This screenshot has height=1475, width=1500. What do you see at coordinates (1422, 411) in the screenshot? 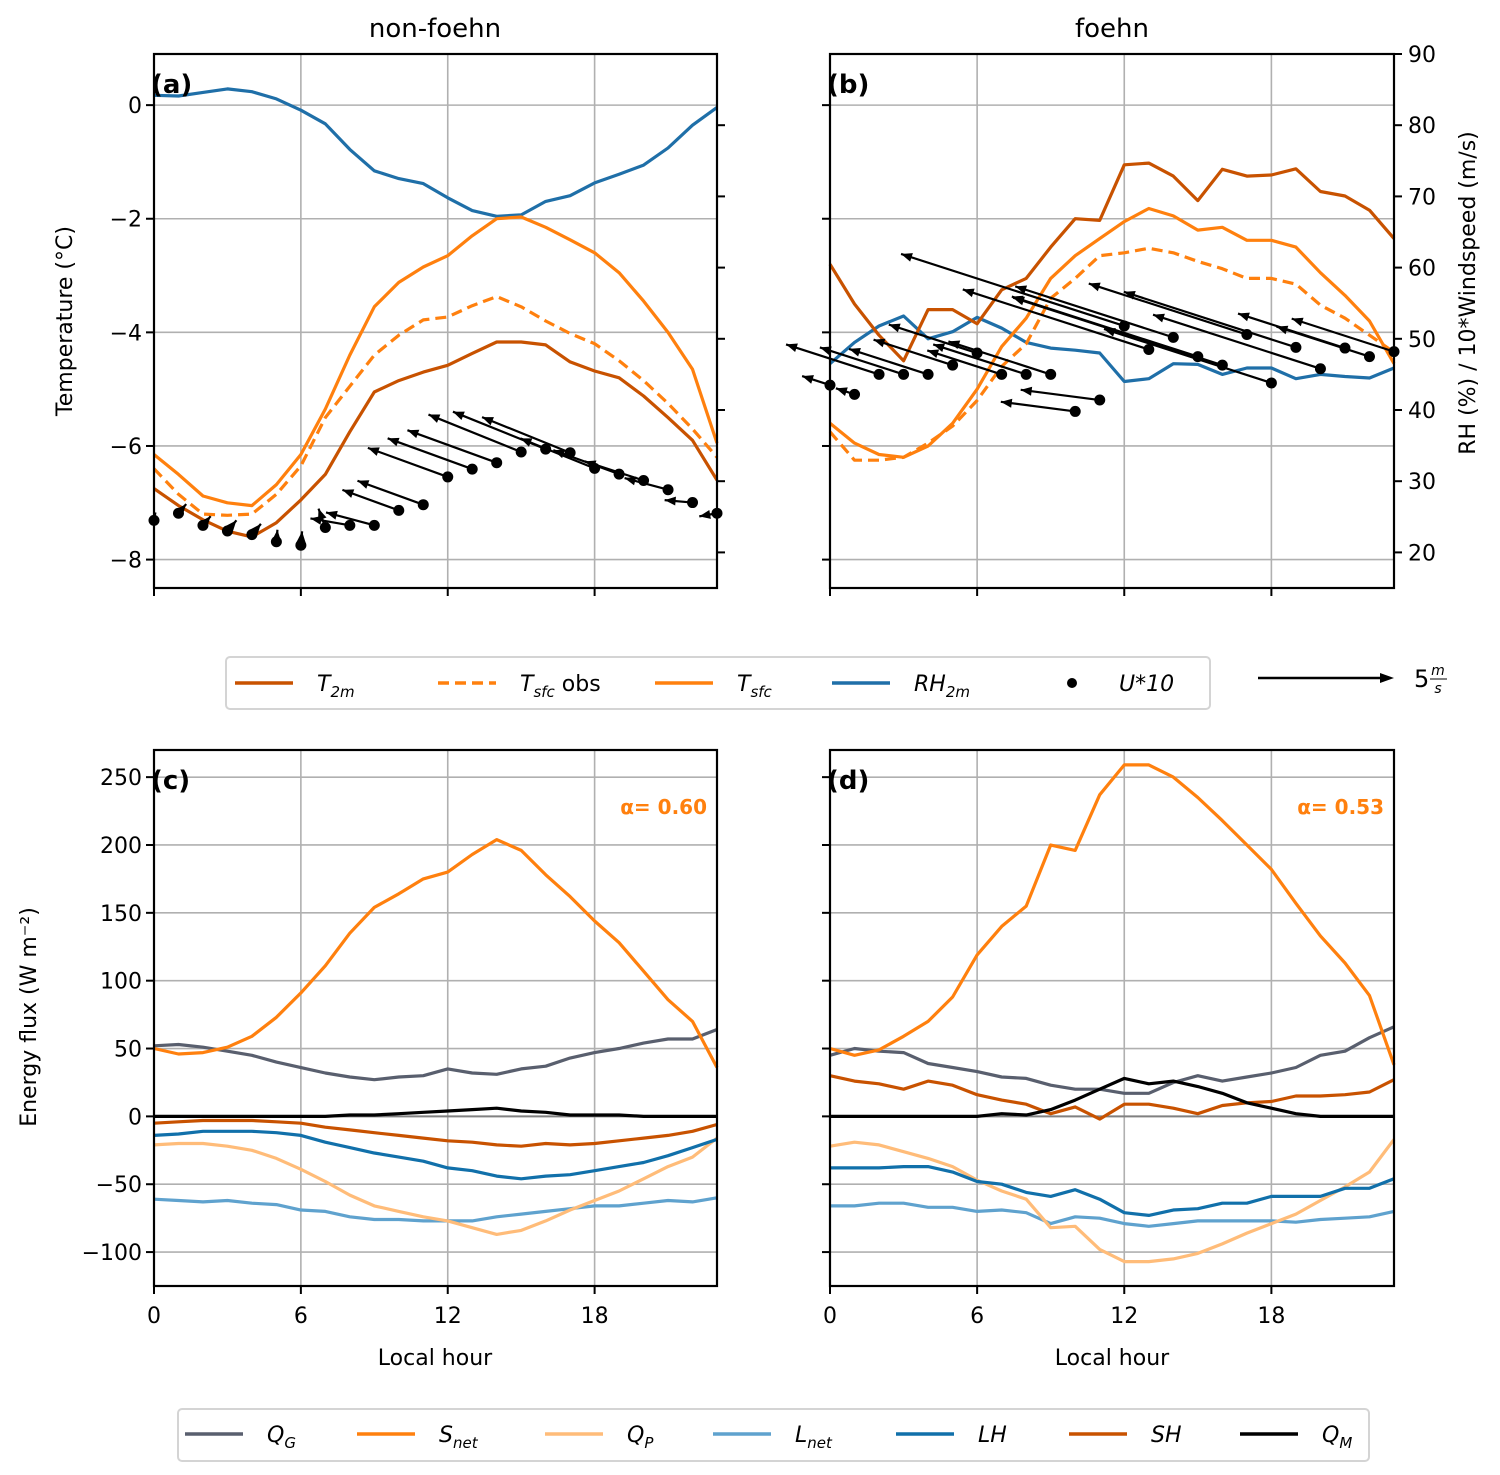
I see `y2-tick-label: 40` at bounding box center [1422, 411].